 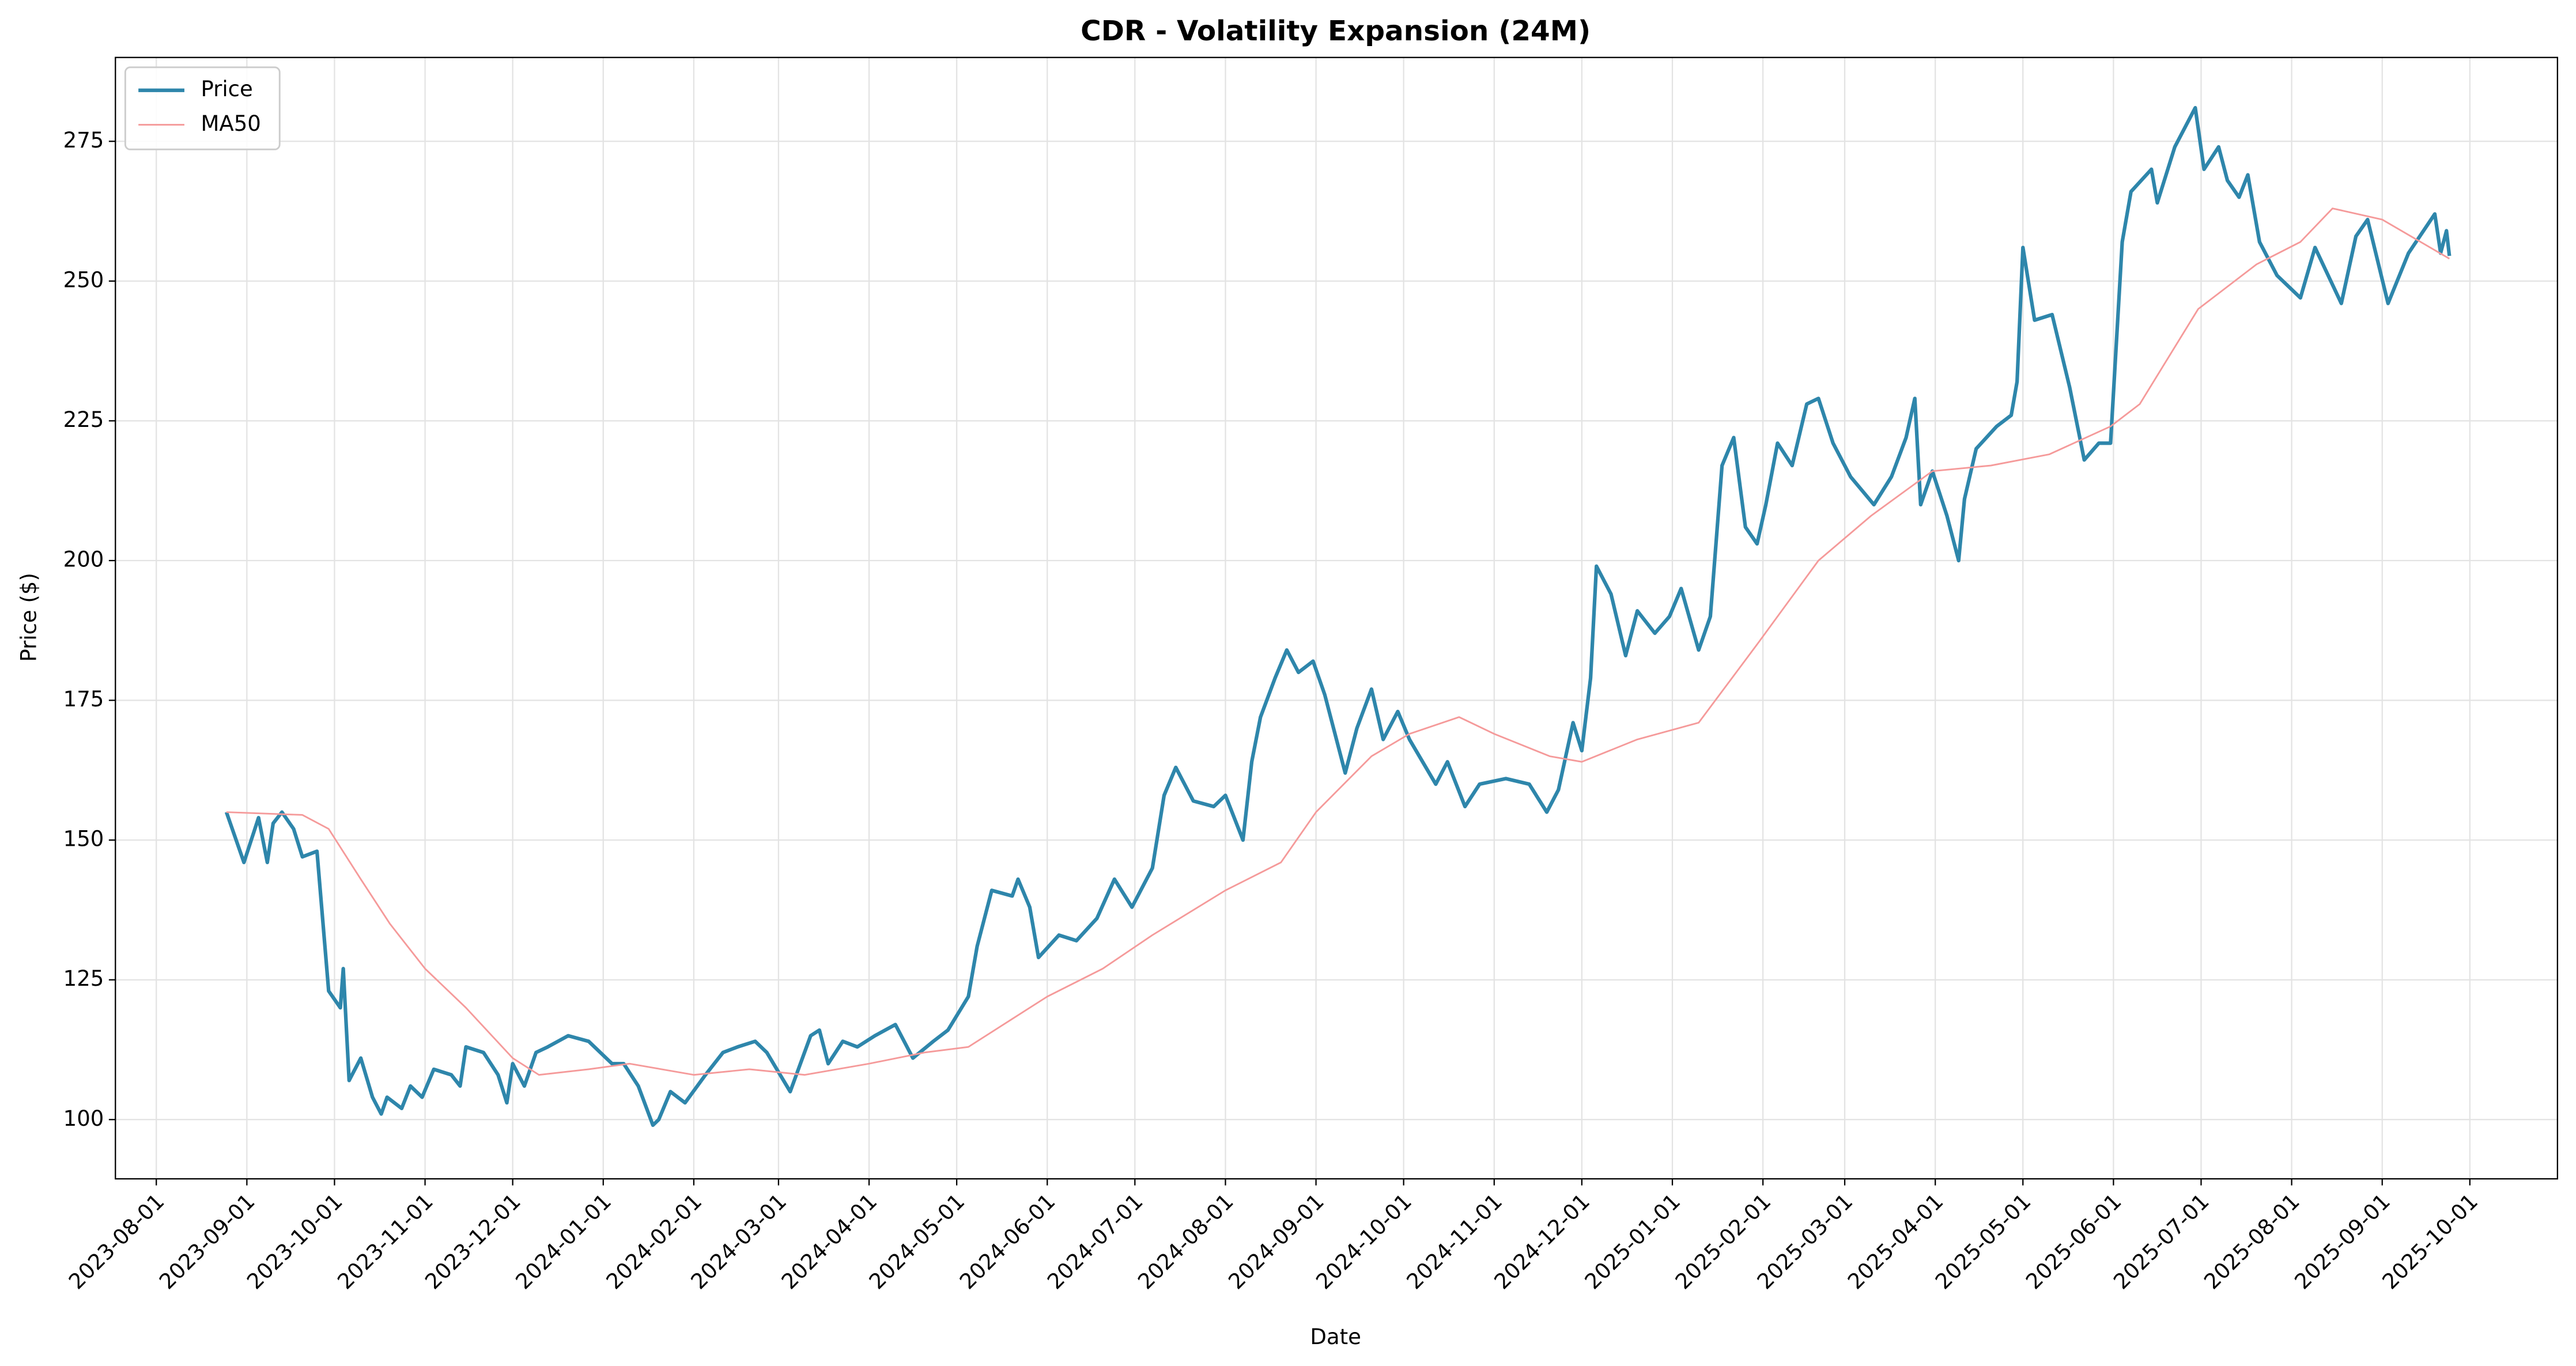 What do you see at coordinates (29, 617) in the screenshot?
I see `y-axis-label: Price ($)` at bounding box center [29, 617].